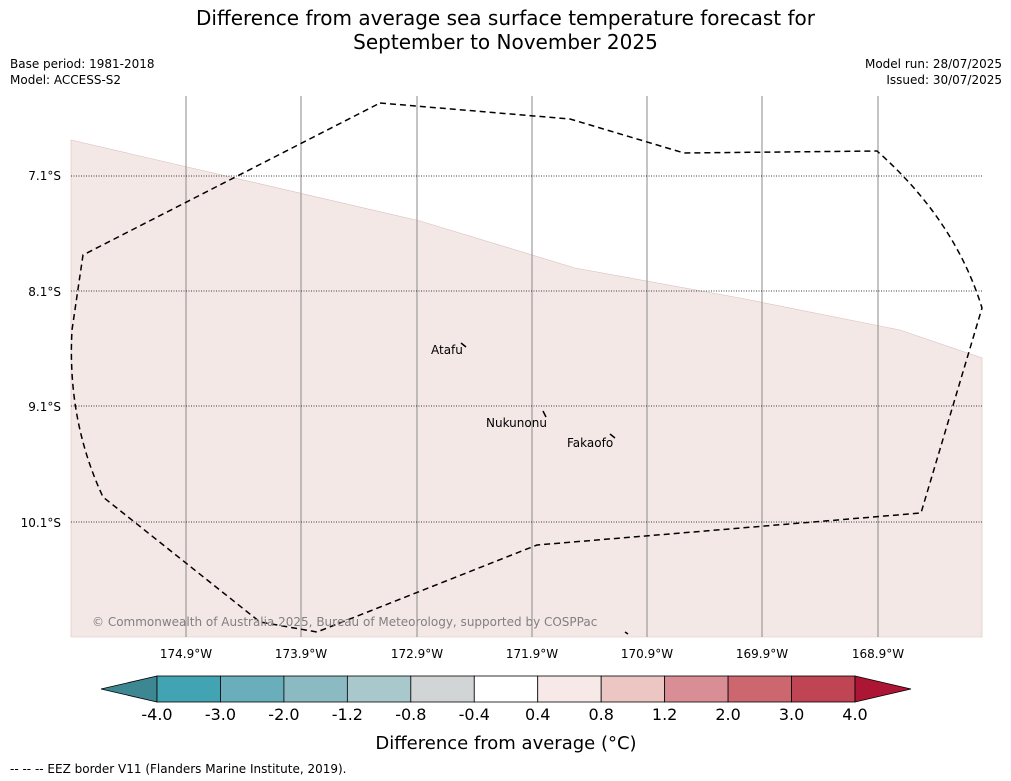 The image size is (1011, 781). I want to click on base-period: Base period: 1981-2018, so click(82, 64).